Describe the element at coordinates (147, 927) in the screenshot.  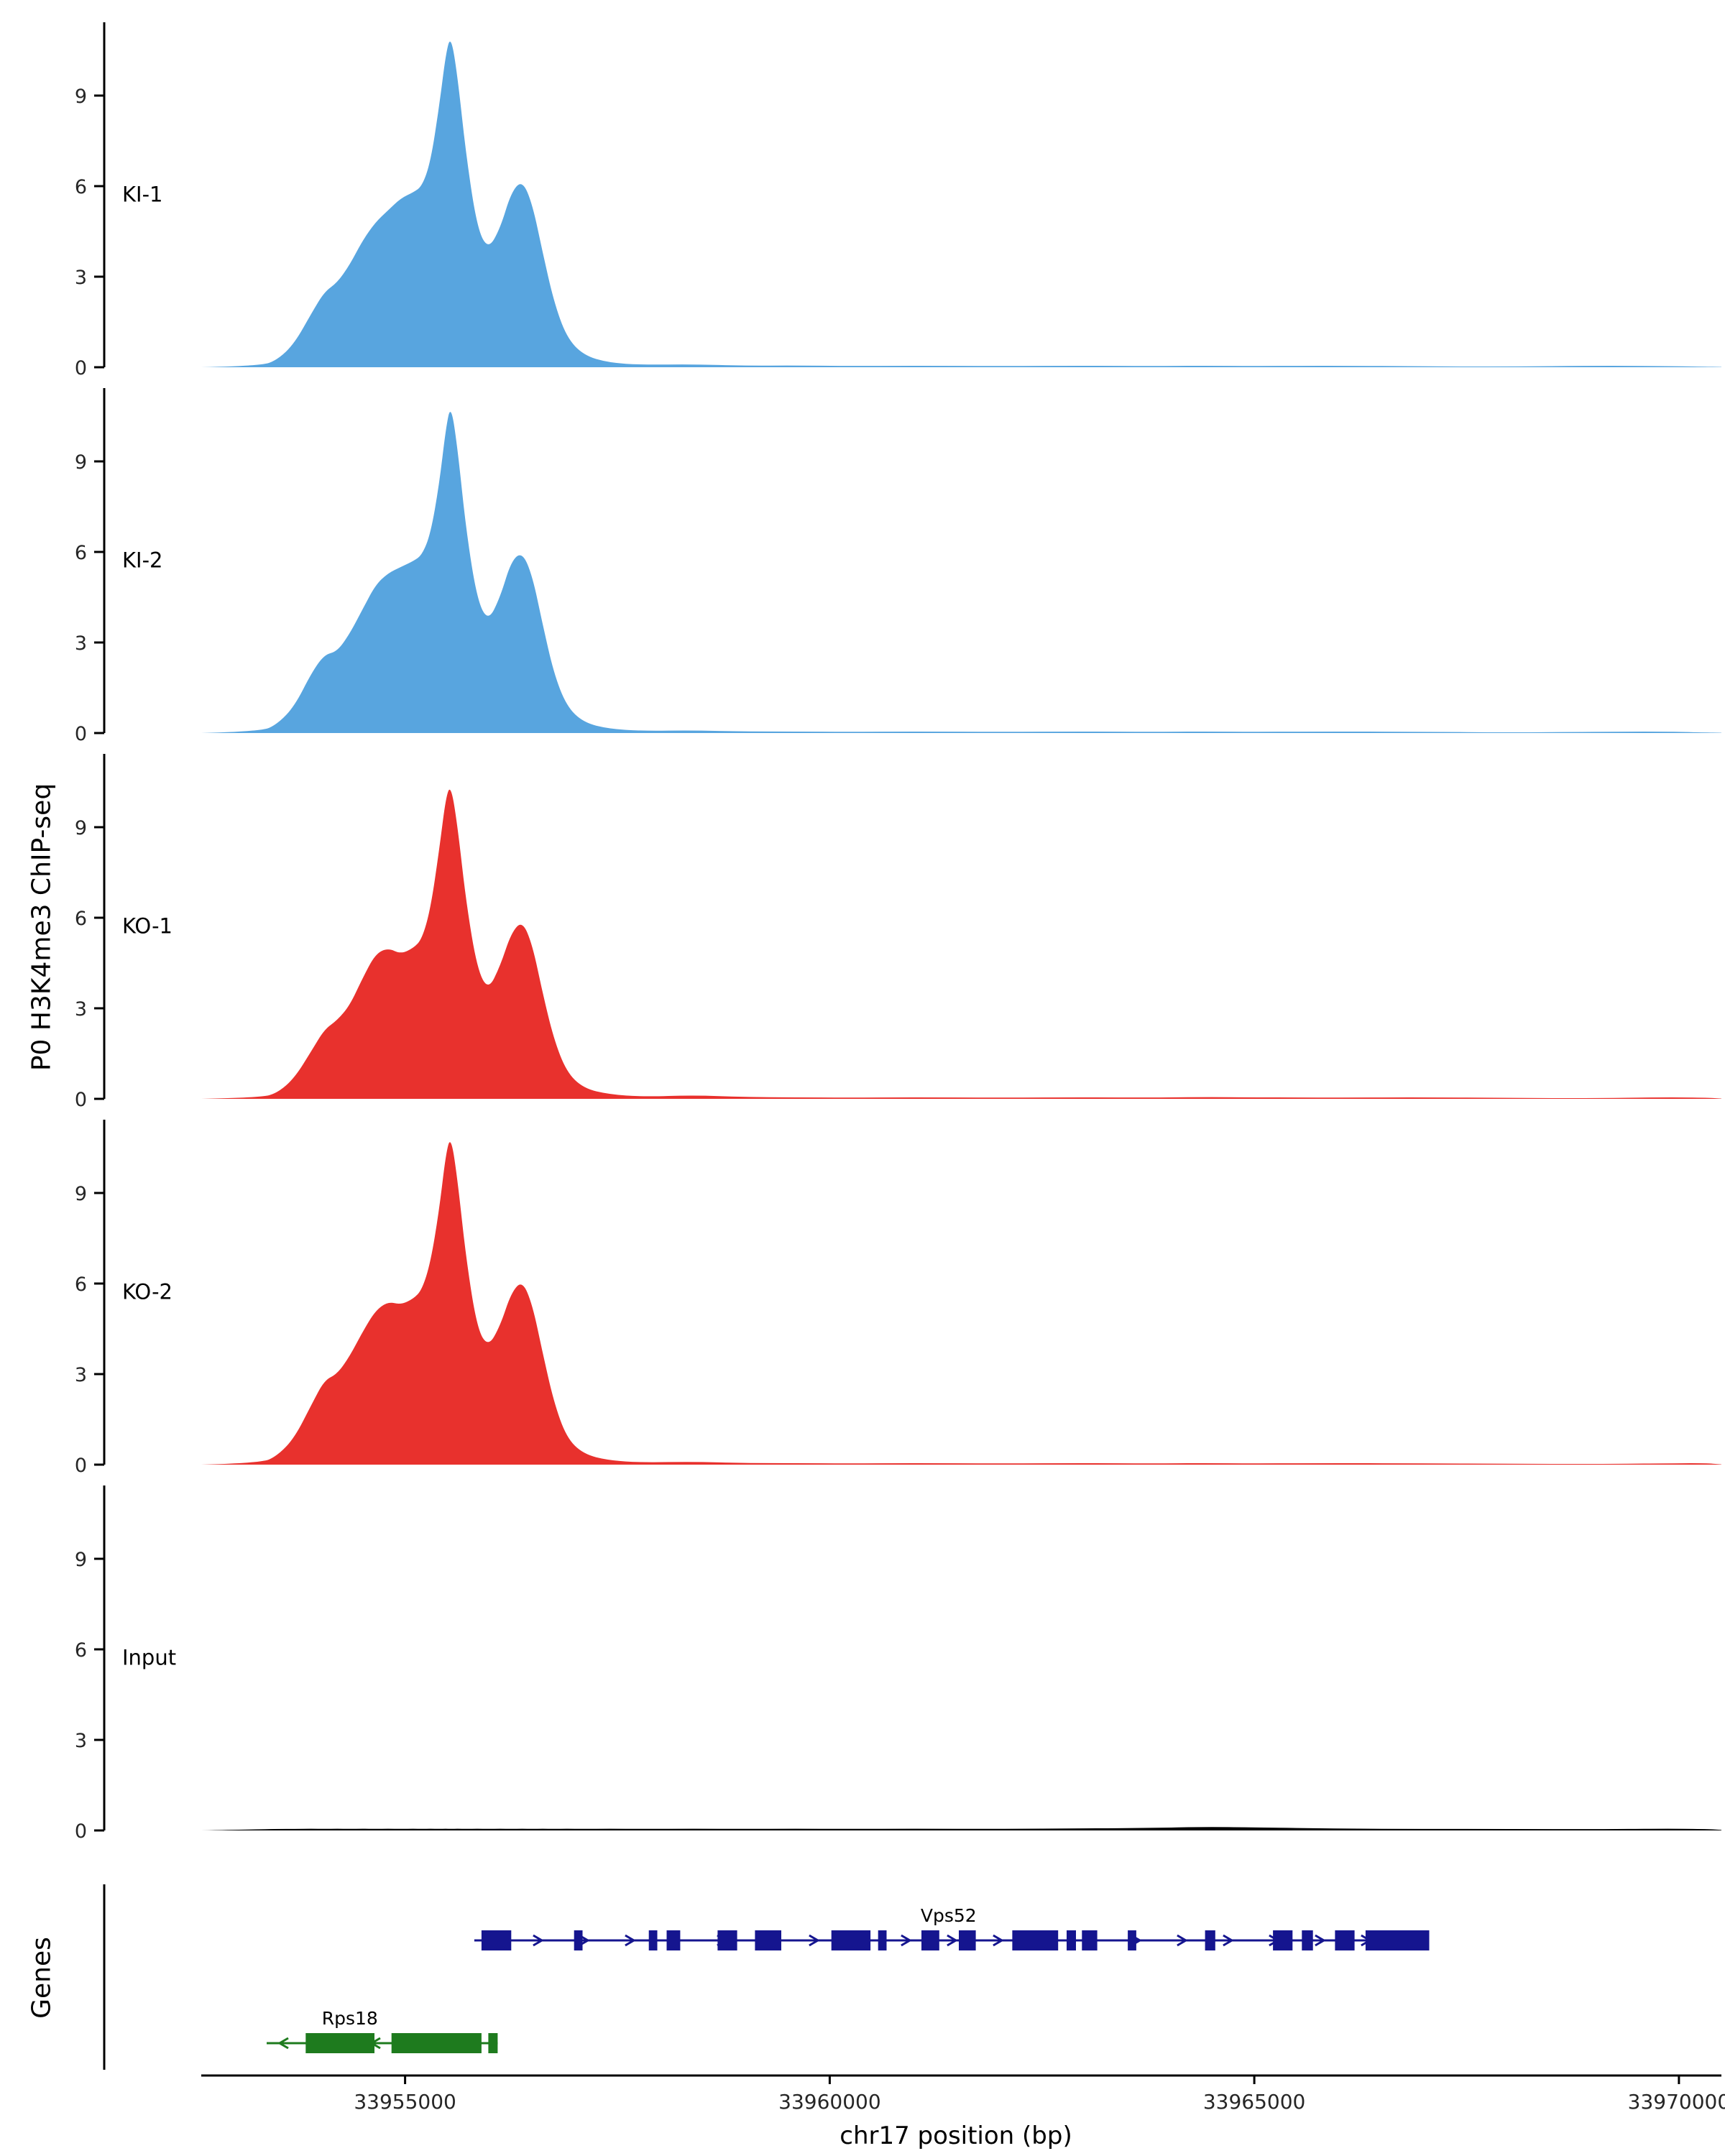
I see `track-label-KO-1: KO-1` at that location.